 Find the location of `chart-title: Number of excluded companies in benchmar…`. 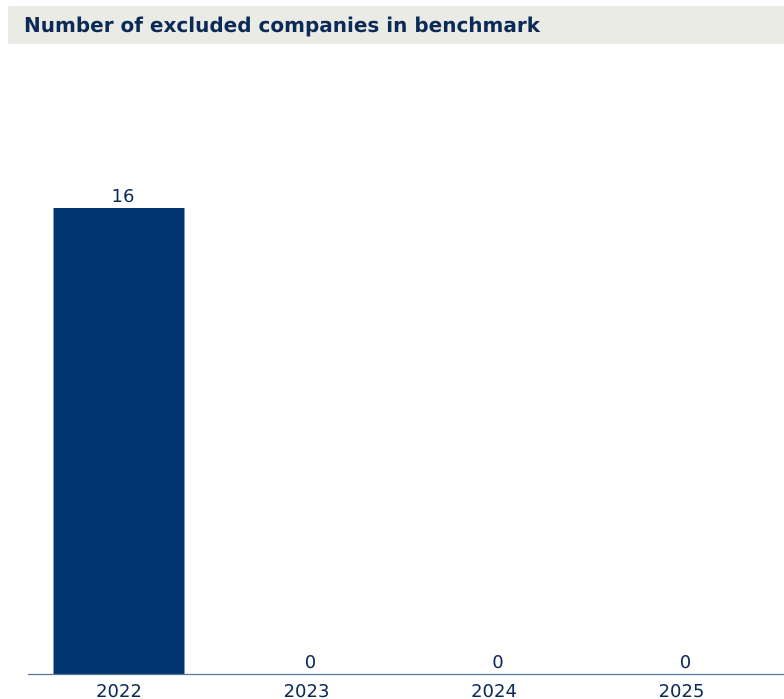

chart-title: Number of excluded companies in benchmar… is located at coordinates (282, 25).